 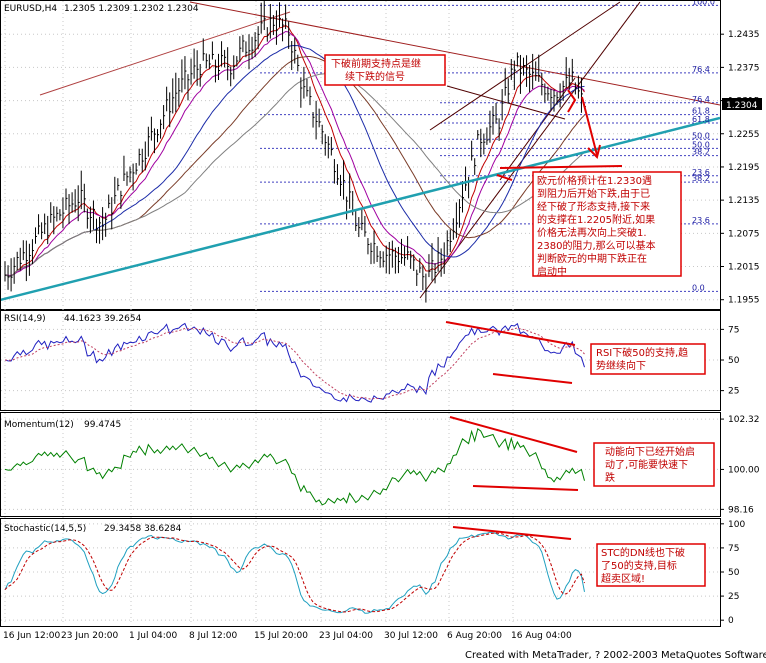 I want to click on y-tick-label: 100, so click(x=736, y=525).